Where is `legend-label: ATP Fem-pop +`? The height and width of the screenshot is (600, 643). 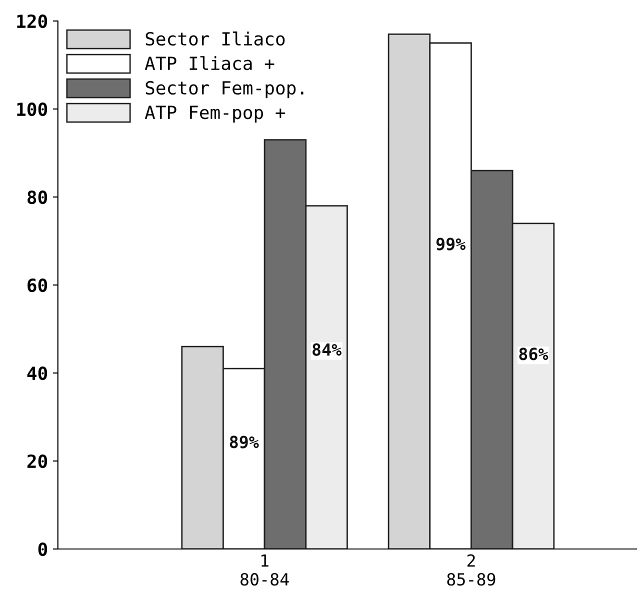 legend-label: ATP Fem-pop + is located at coordinates (215, 114).